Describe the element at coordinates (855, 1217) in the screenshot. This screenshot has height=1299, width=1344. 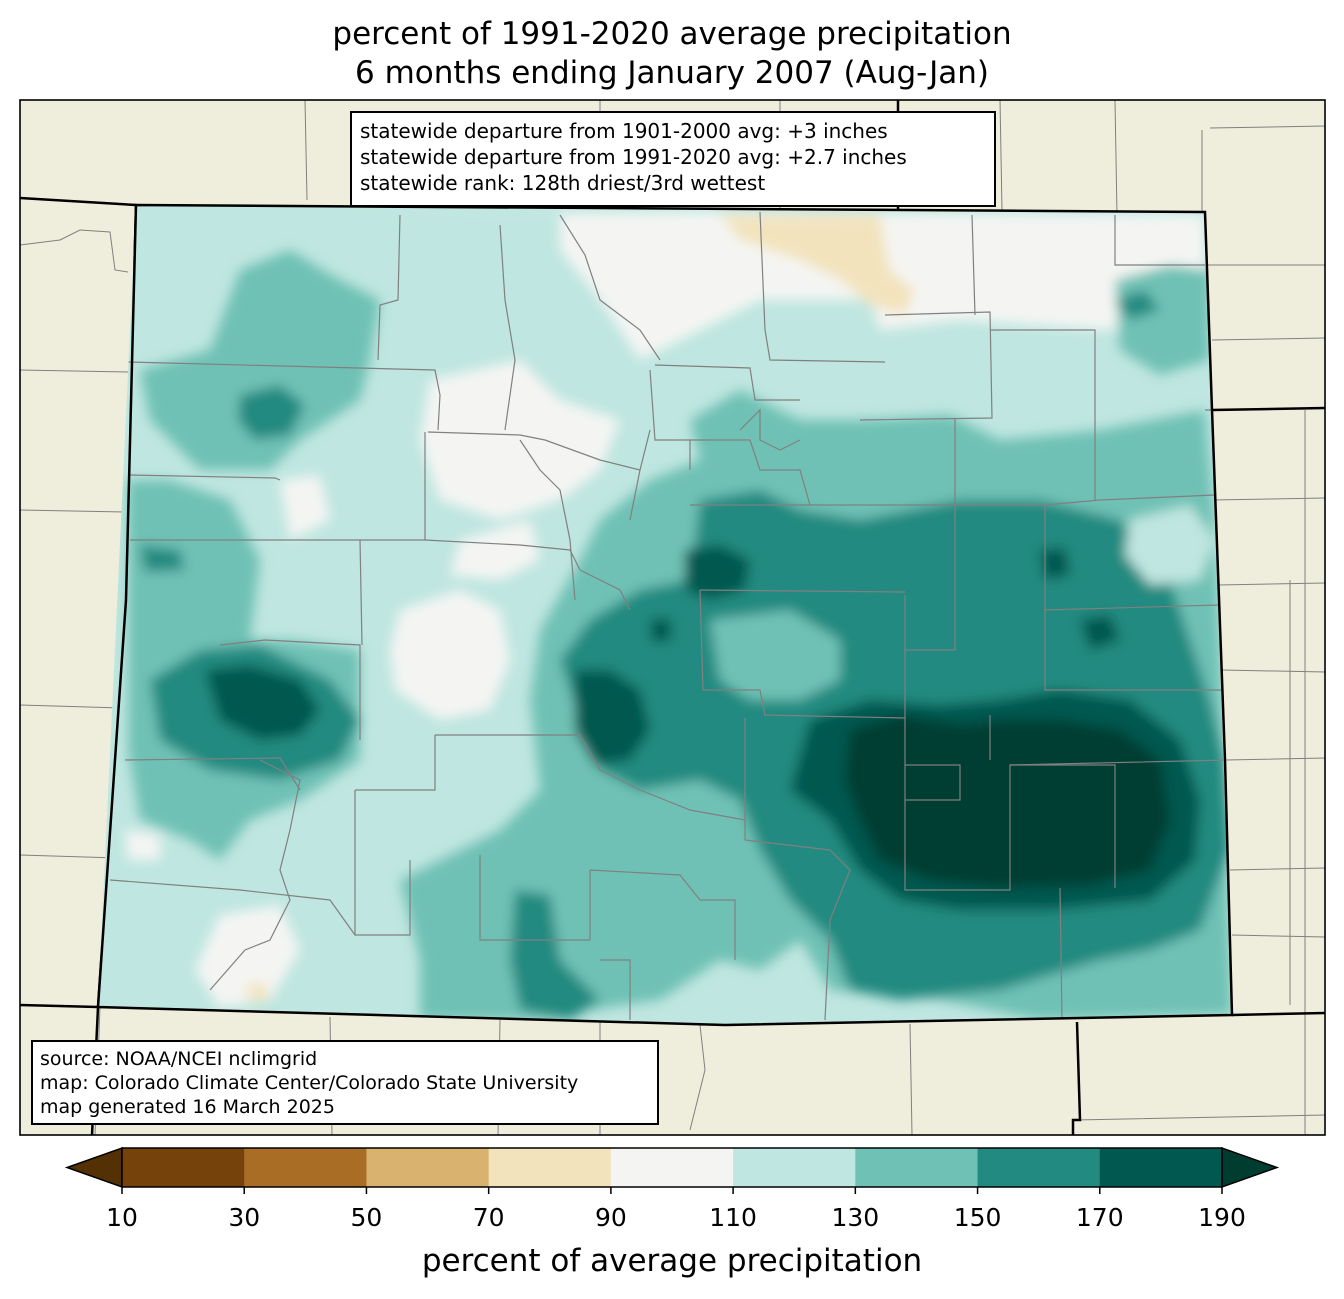
I see `colorbar-tick-label: 130` at that location.